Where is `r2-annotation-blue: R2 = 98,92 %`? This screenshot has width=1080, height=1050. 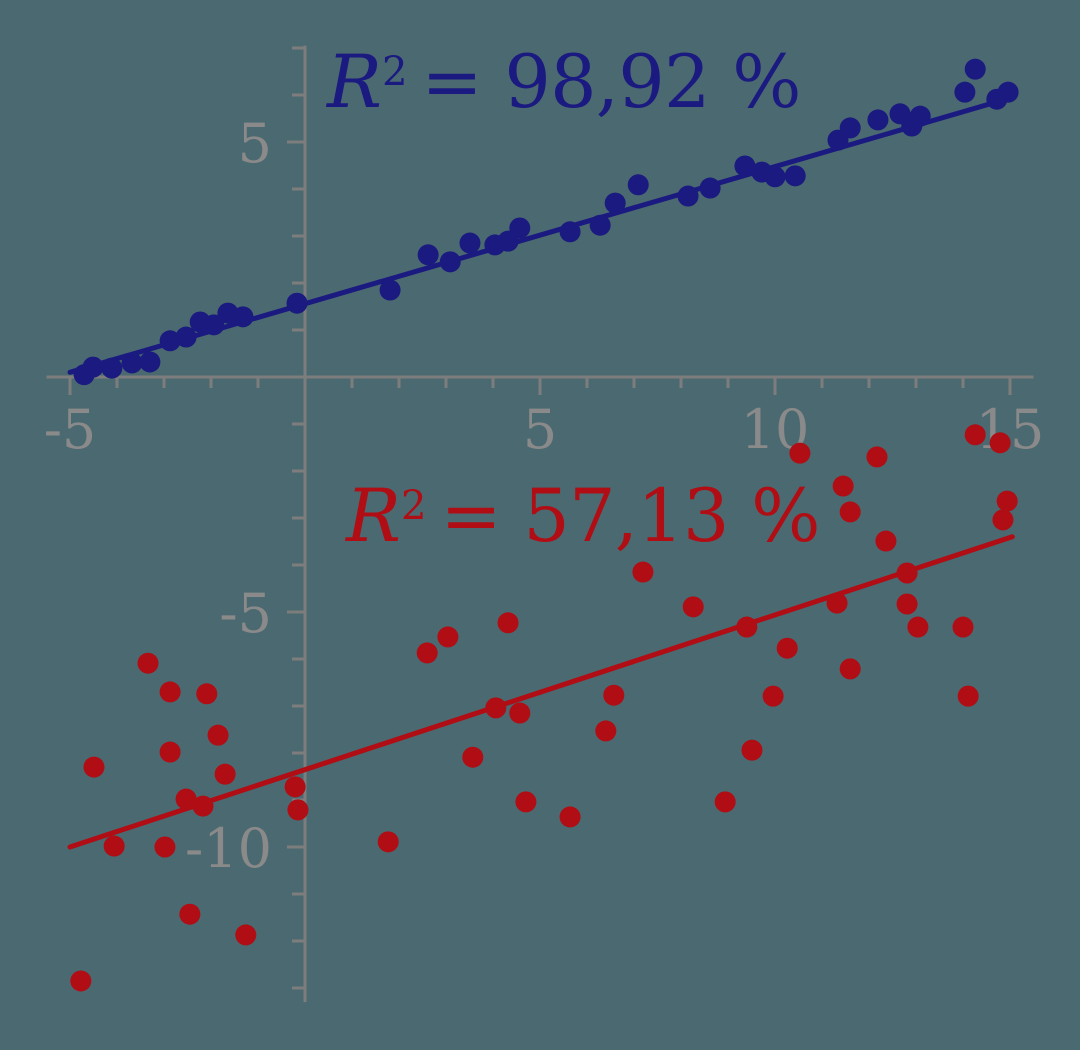 r2-annotation-blue: R2 = 98,92 % is located at coordinates (564, 82).